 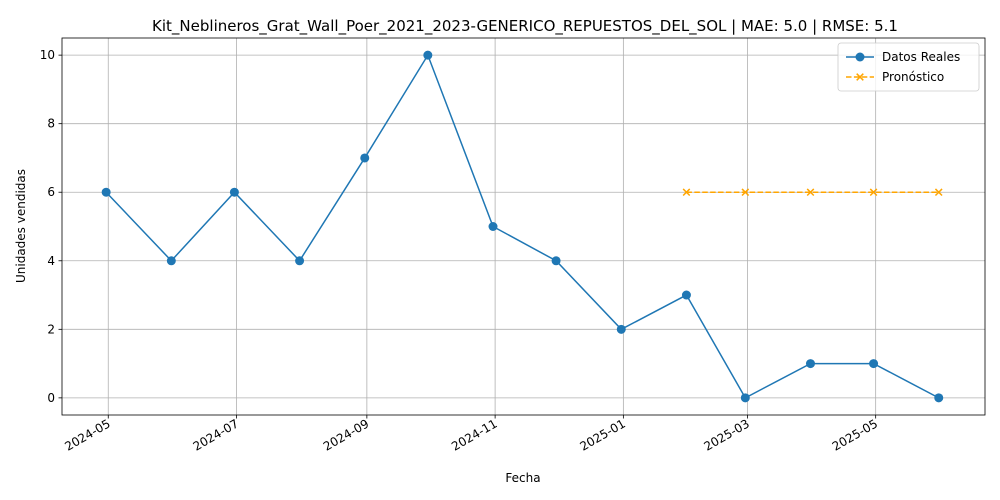 What do you see at coordinates (913, 77) in the screenshot?
I see `legend-label: Pronóstico` at bounding box center [913, 77].